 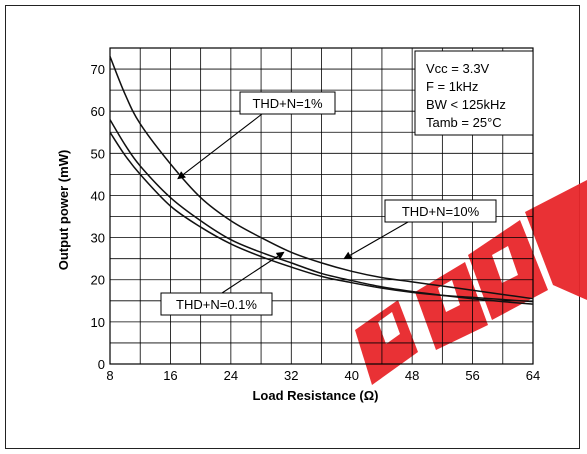 I want to click on condition-text: Vcc = 3.3V, so click(x=458, y=68).